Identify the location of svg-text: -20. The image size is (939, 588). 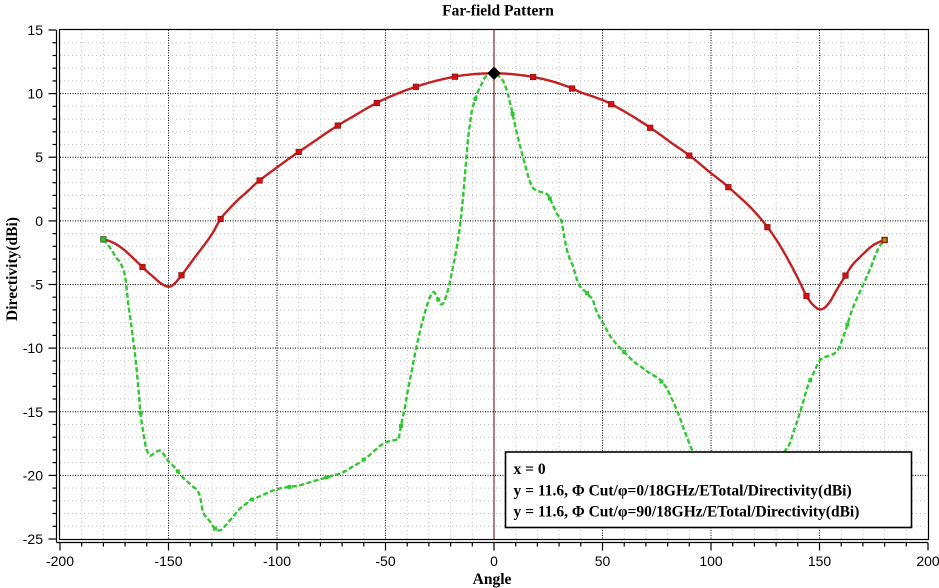
(33, 475).